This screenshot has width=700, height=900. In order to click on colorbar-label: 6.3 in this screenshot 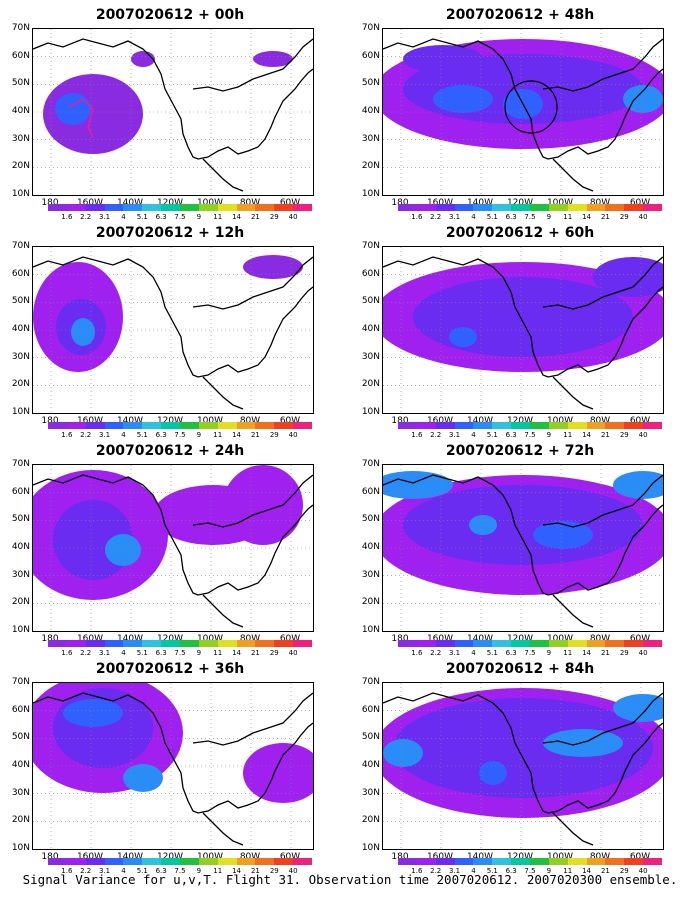, I will do `click(511, 653)`.